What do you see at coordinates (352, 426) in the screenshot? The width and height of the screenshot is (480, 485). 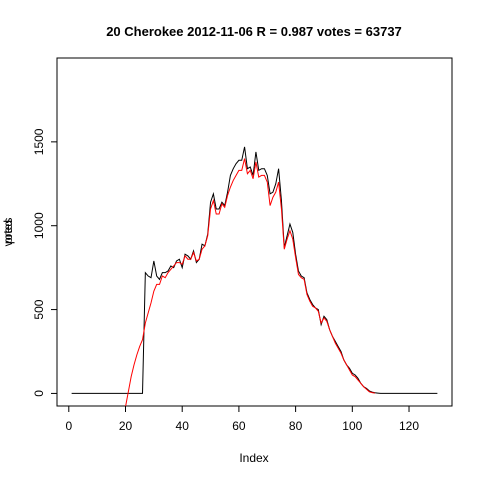 I see `x-tick-label: 100` at bounding box center [352, 426].